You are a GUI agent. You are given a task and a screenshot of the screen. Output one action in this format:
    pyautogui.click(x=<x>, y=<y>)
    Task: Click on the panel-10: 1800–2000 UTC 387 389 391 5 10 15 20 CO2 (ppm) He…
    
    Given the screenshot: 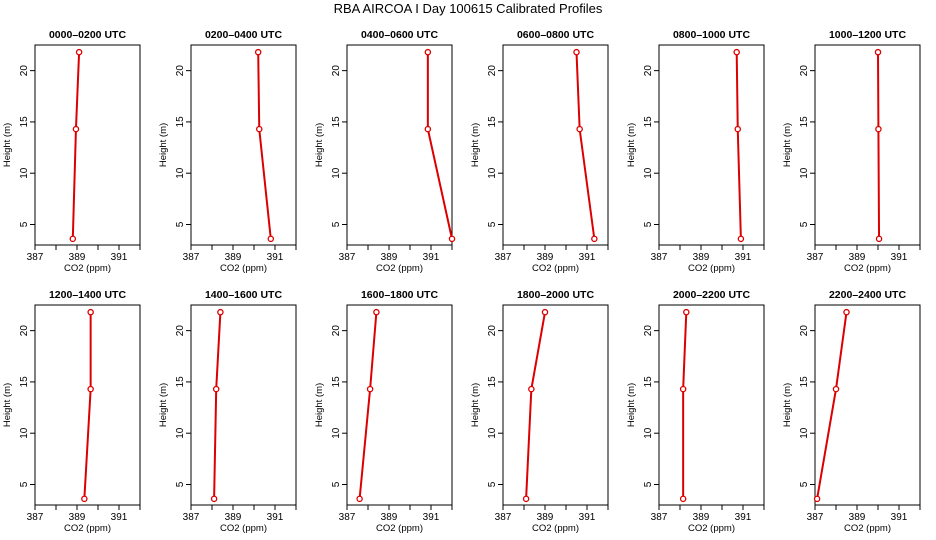 What is the action you would take?
    pyautogui.click(x=539, y=411)
    